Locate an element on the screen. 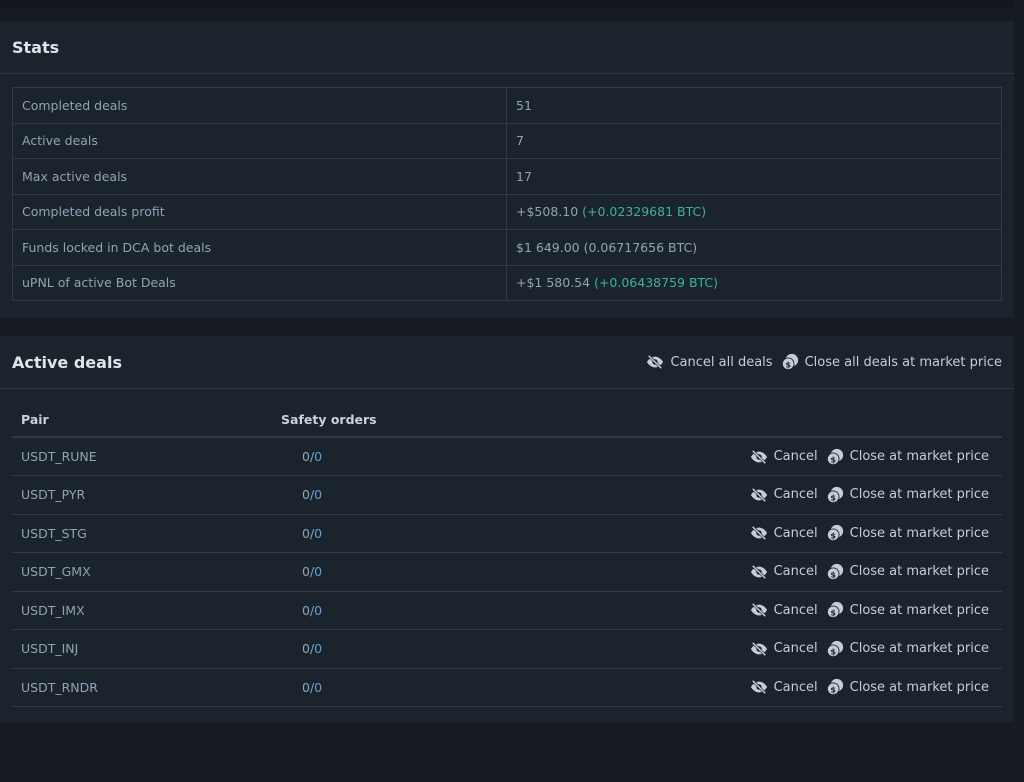 This screenshot has width=1024, height=782. table-row: USDT_RNDR 0/0 Cancel $ Close at market price is located at coordinates (507, 687).